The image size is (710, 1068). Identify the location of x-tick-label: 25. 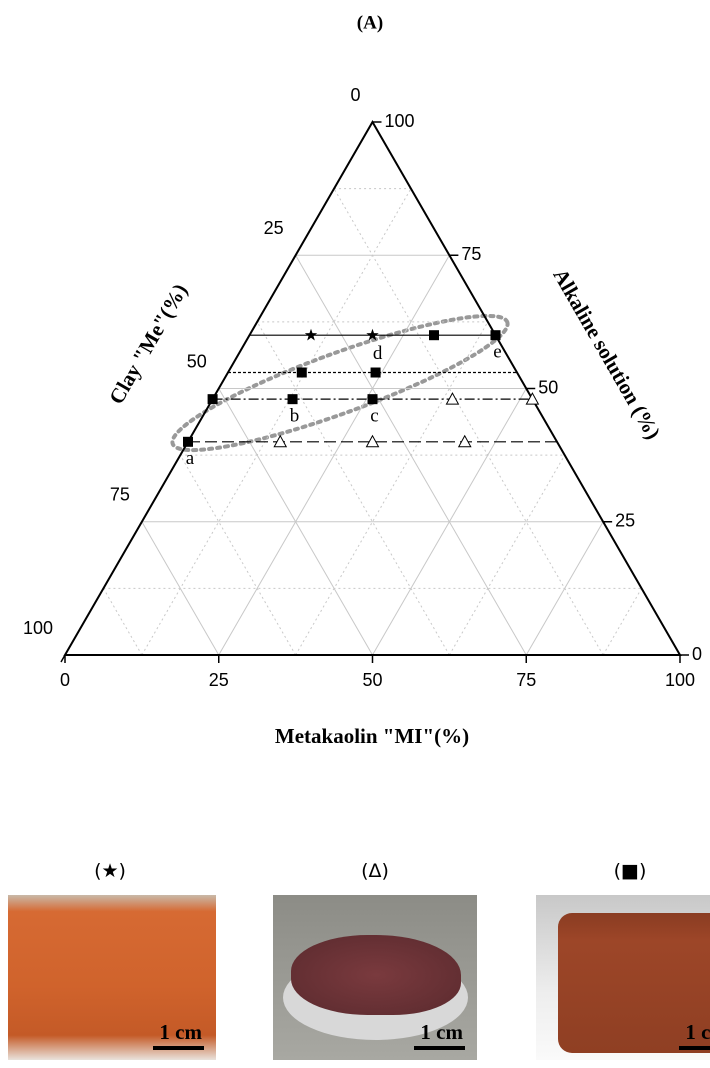
(219, 680).